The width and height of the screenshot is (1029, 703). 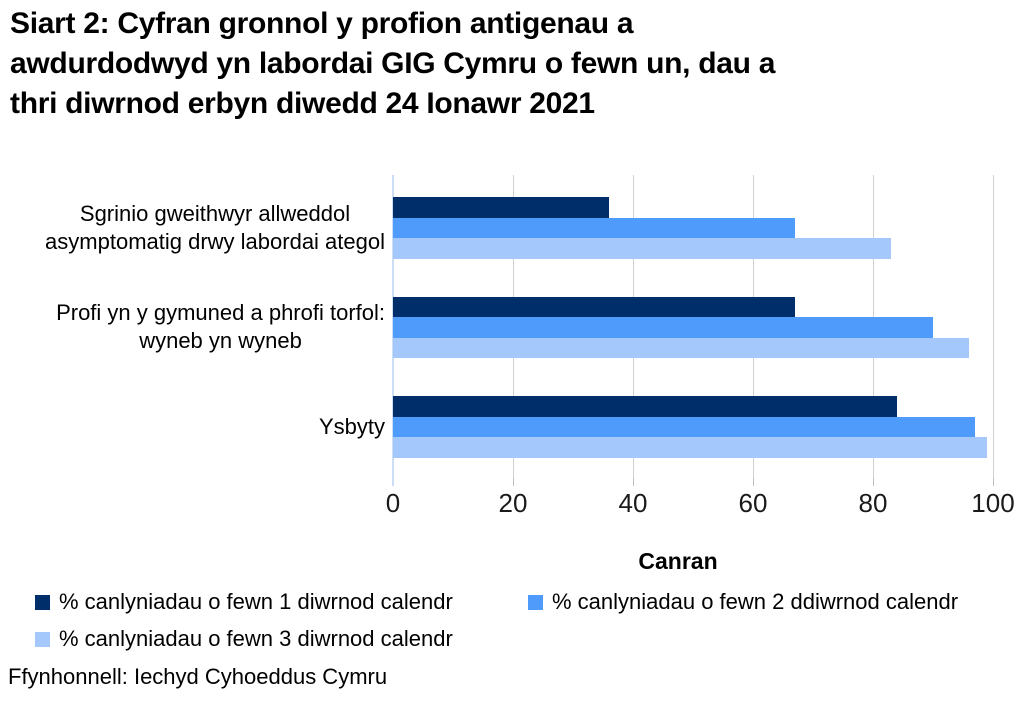 What do you see at coordinates (684, 426) in the screenshot?
I see `bar-category2-series1` at bounding box center [684, 426].